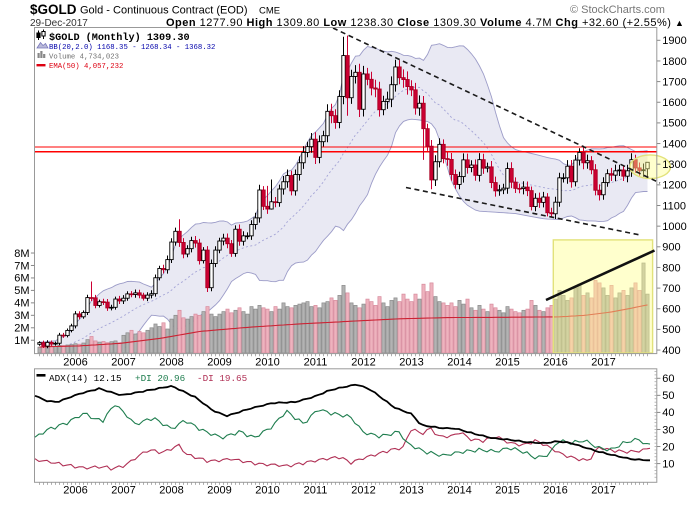 Image resolution: width=700 pixels, height=505 pixels. Describe the element at coordinates (671, 330) in the screenshot. I see `svg-text: 500` at that location.